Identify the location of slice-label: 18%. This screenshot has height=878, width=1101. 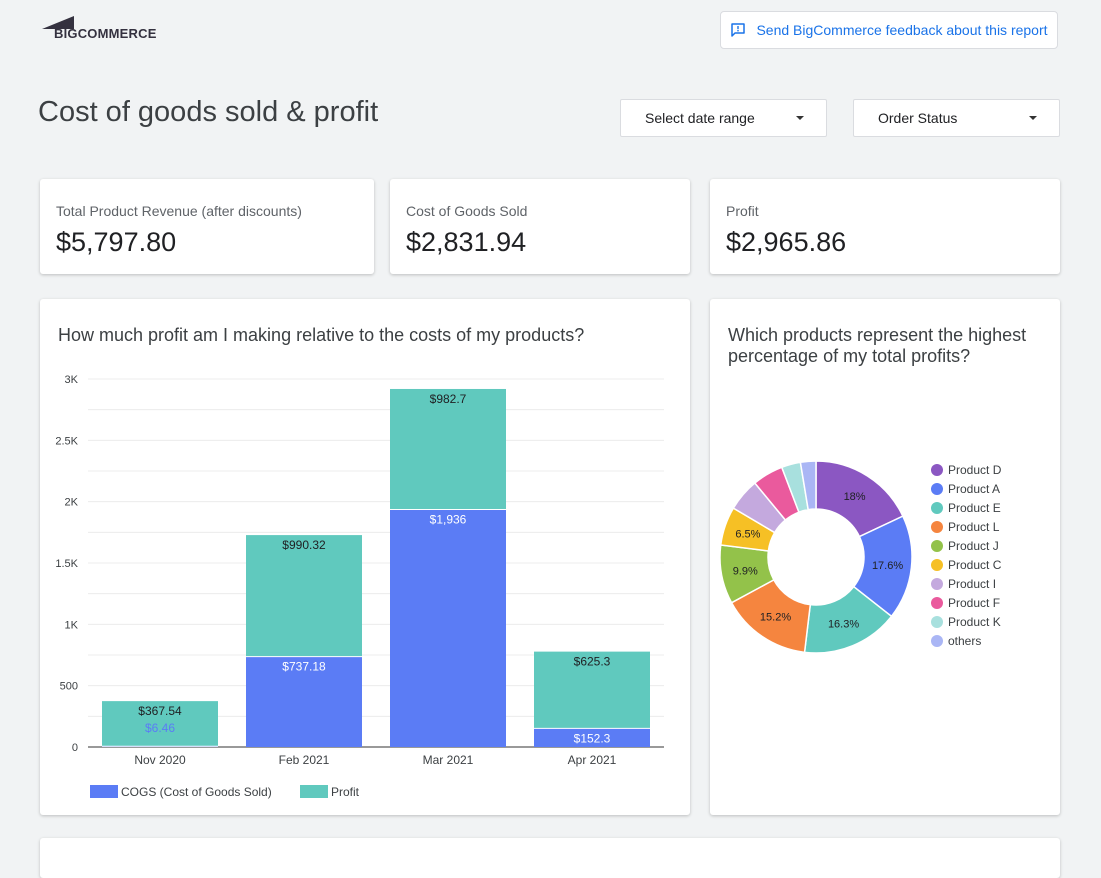
(855, 497).